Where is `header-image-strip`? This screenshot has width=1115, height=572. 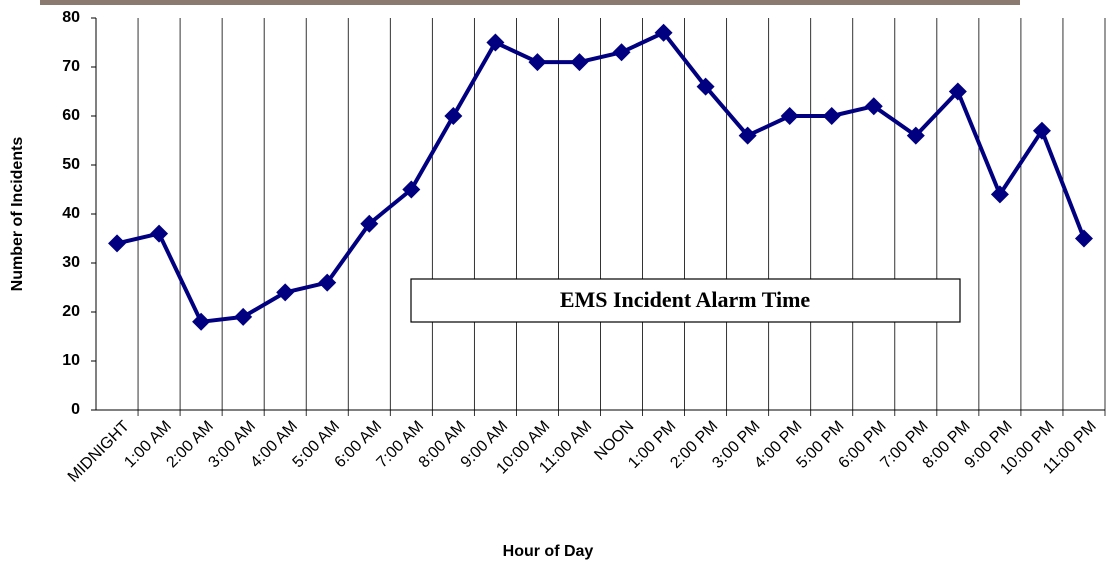 header-image-strip is located at coordinates (530, 2).